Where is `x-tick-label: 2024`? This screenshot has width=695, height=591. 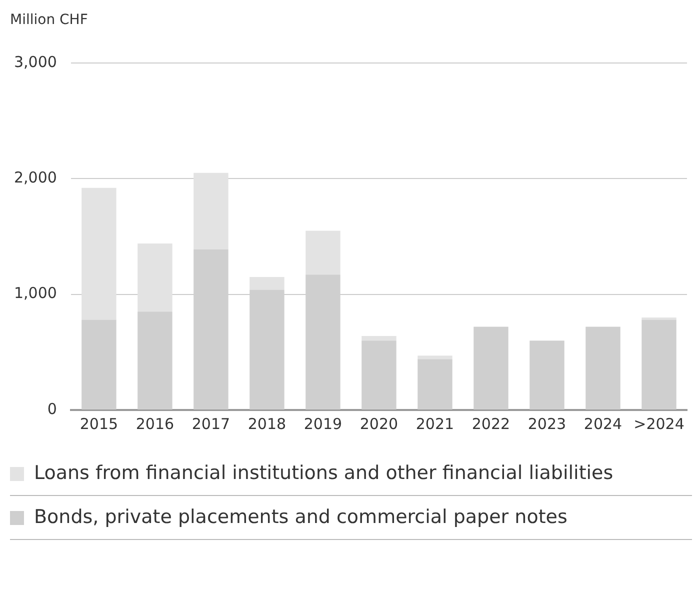 x-tick-label: 2024 is located at coordinates (603, 423).